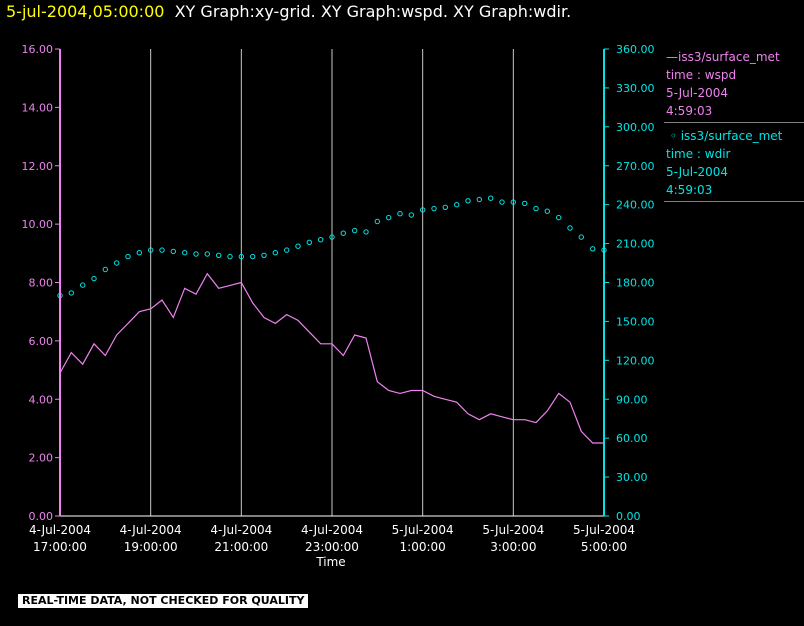 The width and height of the screenshot is (804, 626). What do you see at coordinates (41, 399) in the screenshot?
I see `left-tick-label: 4.00` at bounding box center [41, 399].